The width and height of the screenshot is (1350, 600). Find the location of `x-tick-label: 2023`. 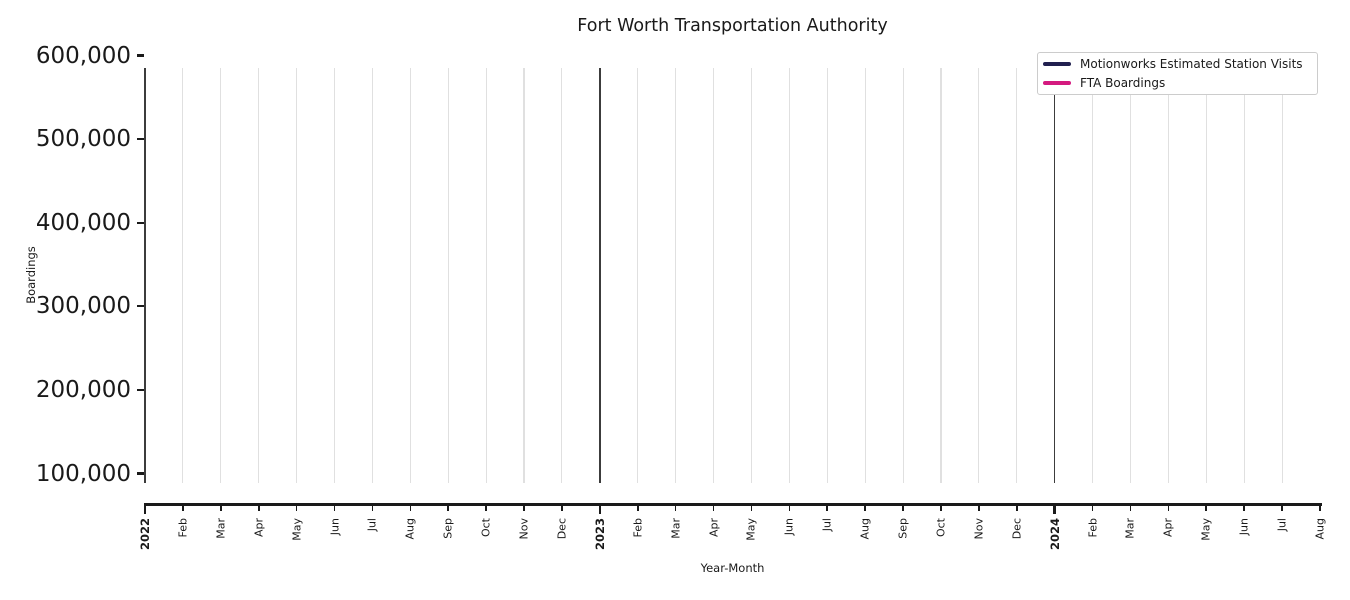

x-tick-label: 2023 is located at coordinates (599, 534).